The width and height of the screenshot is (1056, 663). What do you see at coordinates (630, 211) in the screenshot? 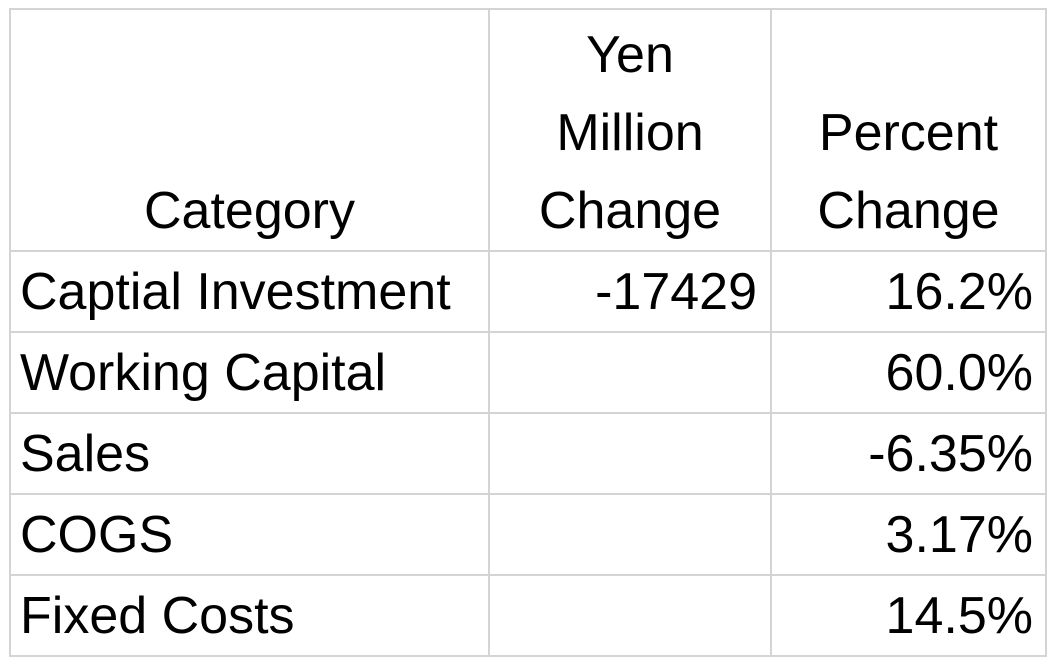
I see `header-yen-line-3: Change` at bounding box center [630, 211].